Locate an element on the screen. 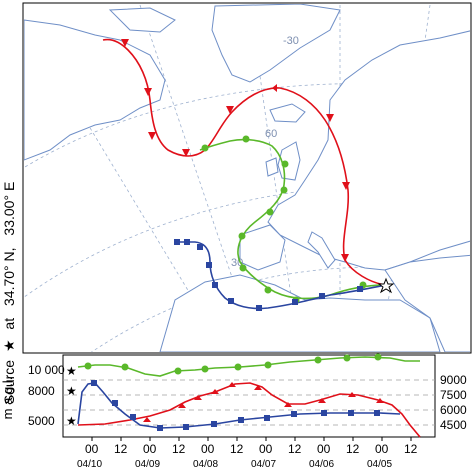  height-markers is located at coordinates (234, 392).